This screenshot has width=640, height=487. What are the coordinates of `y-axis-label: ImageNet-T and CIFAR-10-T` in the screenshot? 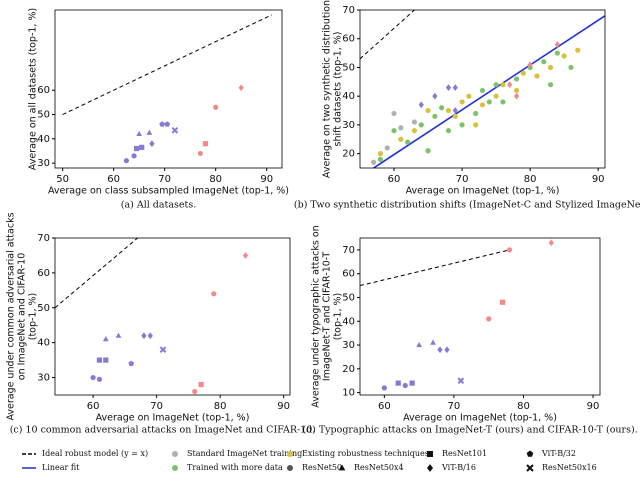 It's located at (327, 317).